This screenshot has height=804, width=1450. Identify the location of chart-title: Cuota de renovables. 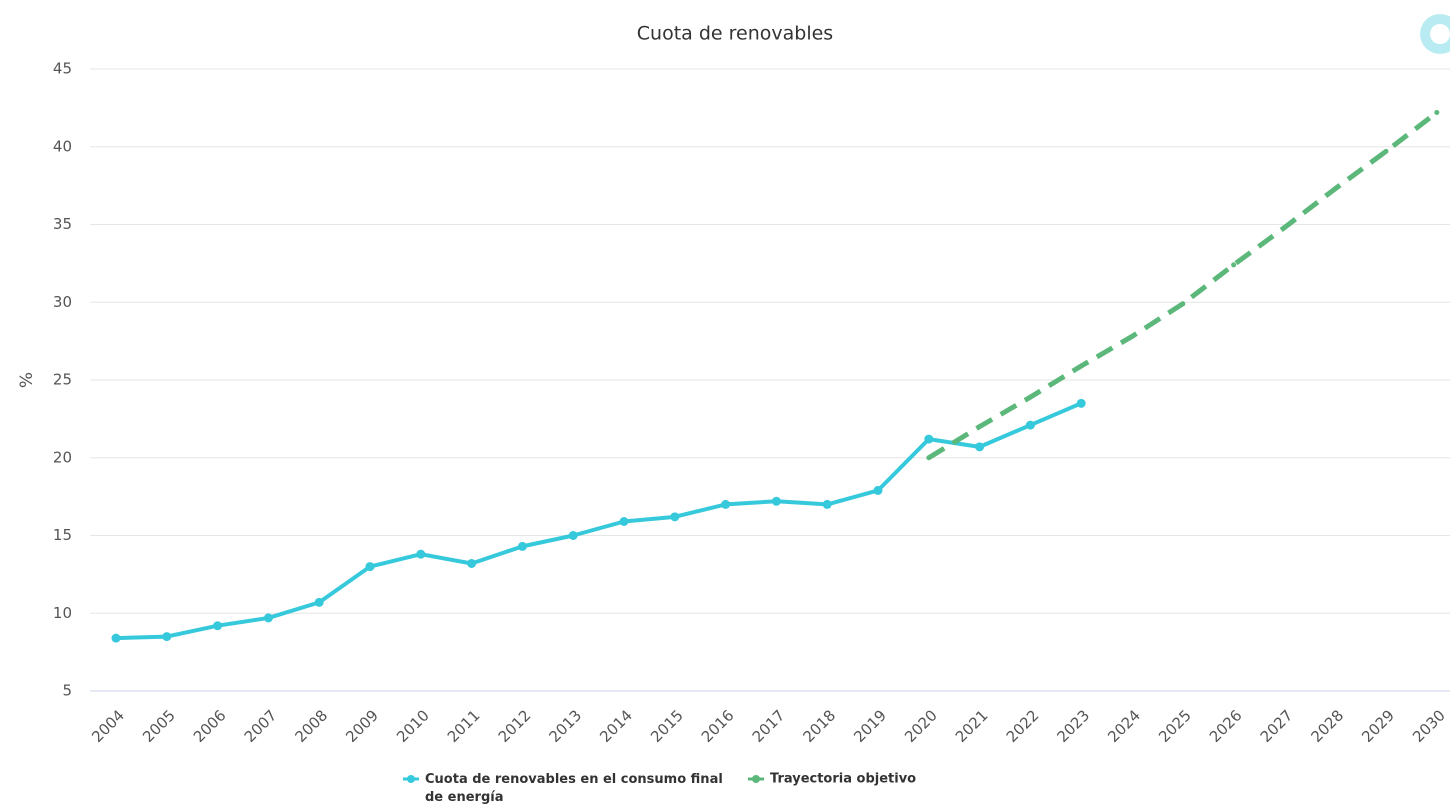
(735, 34).